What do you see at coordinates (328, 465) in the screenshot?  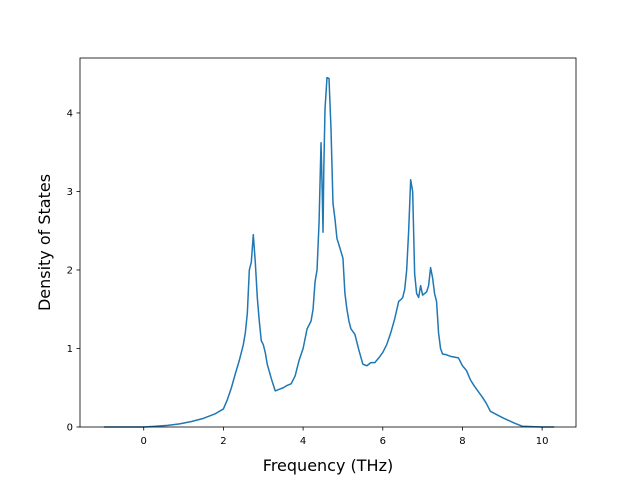 I see `x-axis-label: Frequency (THz)` at bounding box center [328, 465].